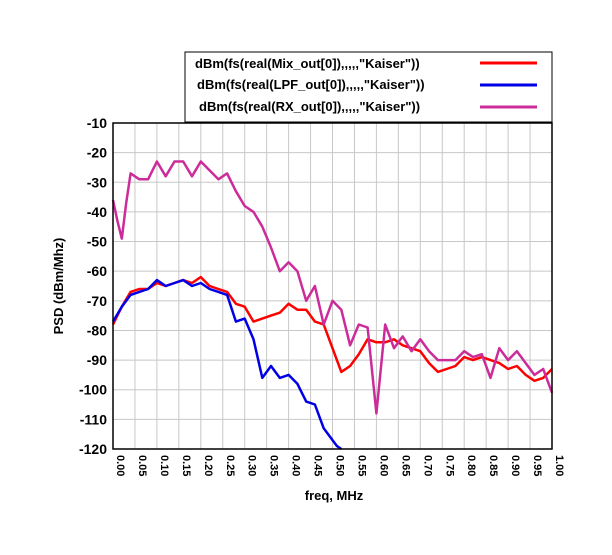  I want to click on x-tick-label: 0.20, so click(208, 465).